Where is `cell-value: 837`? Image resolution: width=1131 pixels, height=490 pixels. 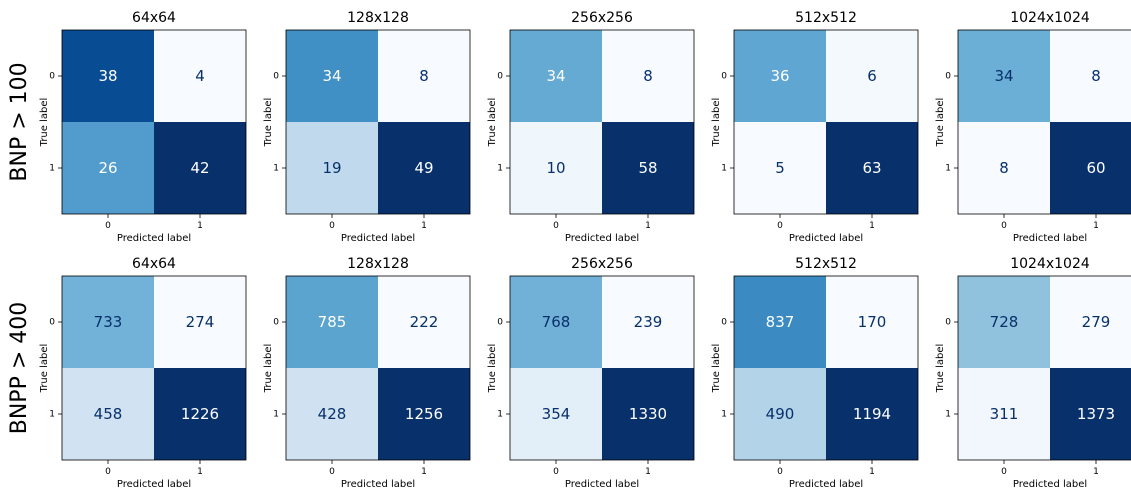 cell-value: 837 is located at coordinates (780, 322).